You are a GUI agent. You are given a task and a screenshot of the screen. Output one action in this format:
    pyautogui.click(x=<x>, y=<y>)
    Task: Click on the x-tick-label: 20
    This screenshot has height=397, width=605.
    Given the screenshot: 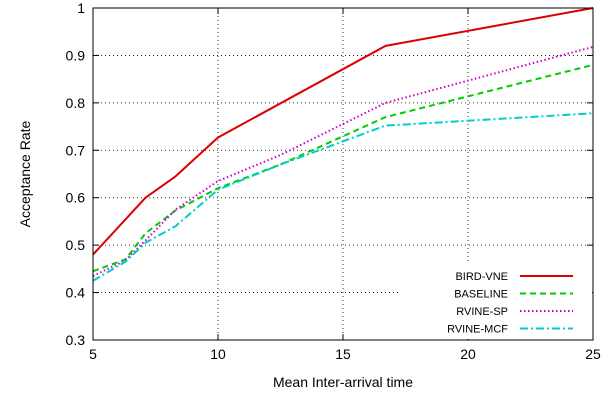 What is the action you would take?
    pyautogui.click(x=468, y=354)
    